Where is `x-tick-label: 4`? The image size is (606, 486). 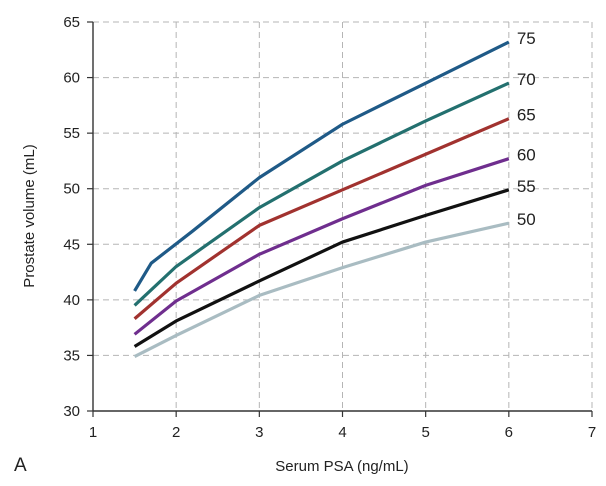
x-tick-label: 4 is located at coordinates (342, 432).